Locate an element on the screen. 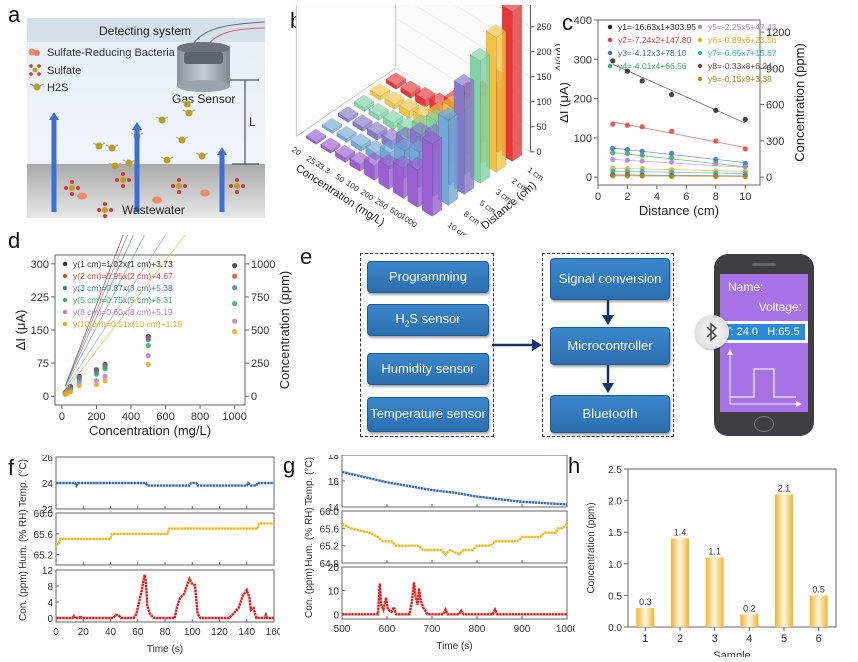  x-axis-label: Time (s) is located at coordinates (165, 649).